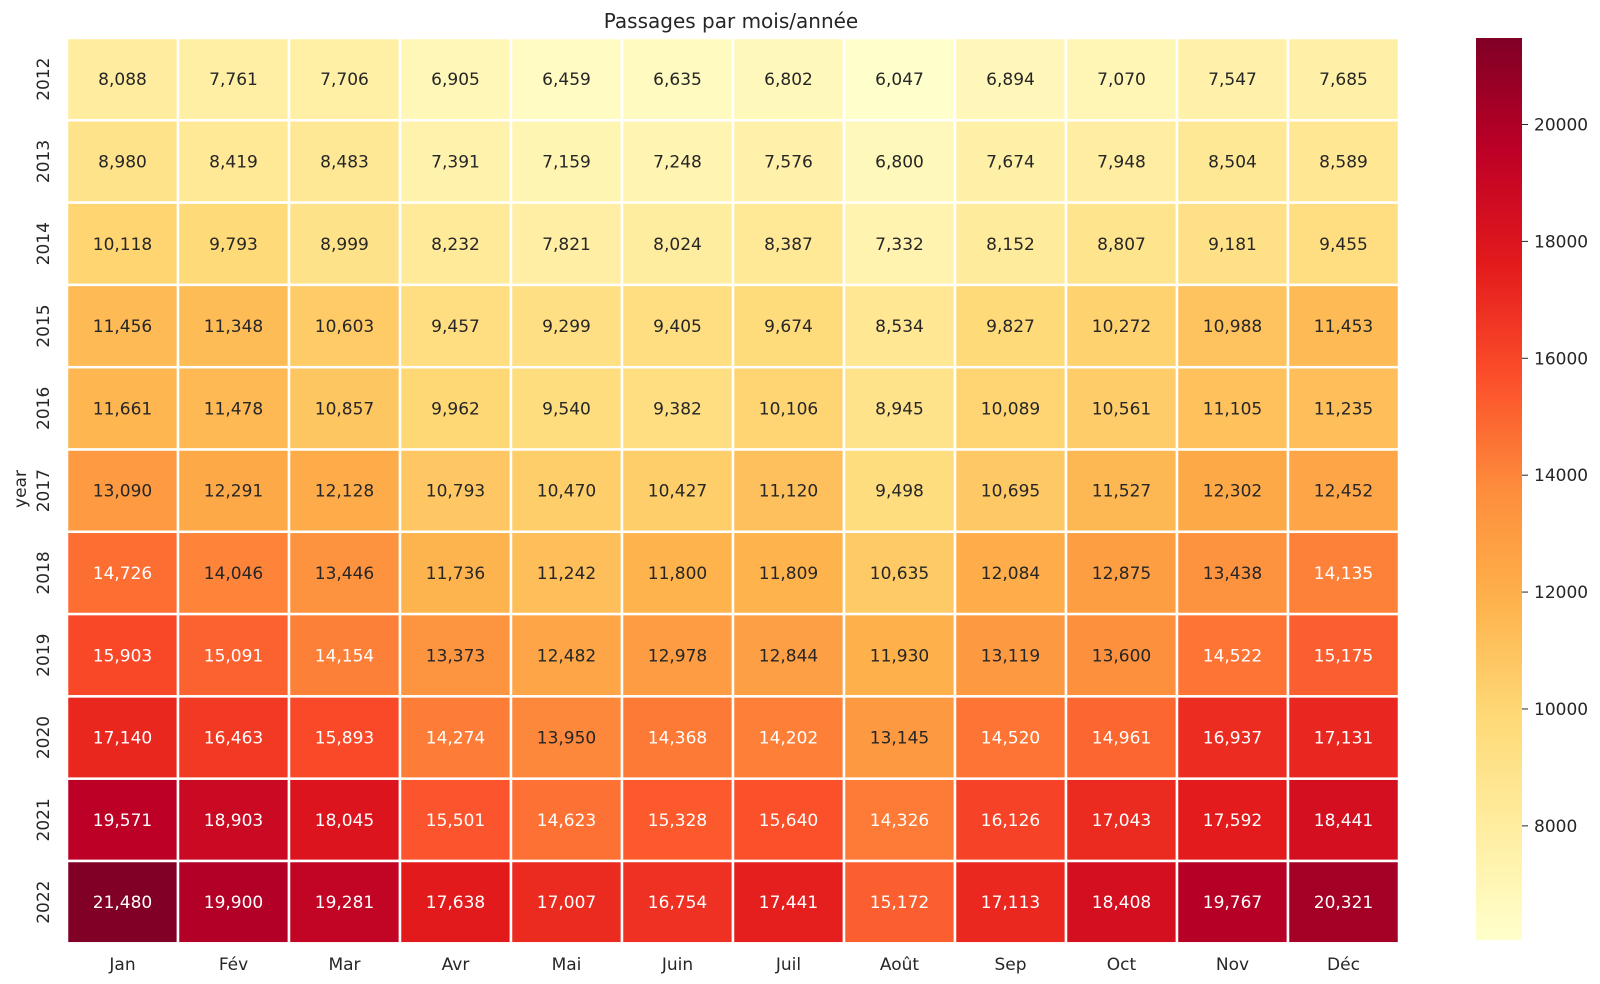 The image size is (1600, 984). What do you see at coordinates (677, 656) in the screenshot?
I see `cell-value-label: 12,978` at bounding box center [677, 656].